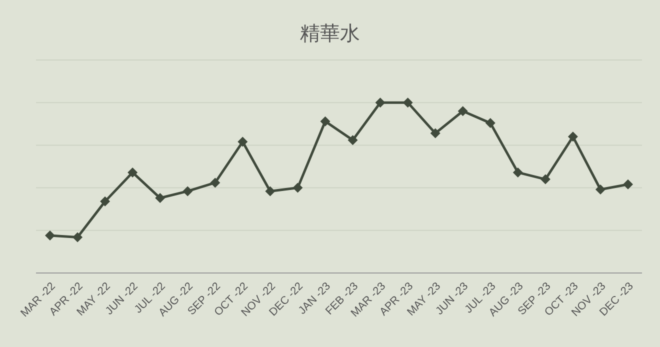 The width and height of the screenshot is (660, 347). What do you see at coordinates (330, 34) in the screenshot?
I see `chart-title: 精華水` at bounding box center [330, 34].